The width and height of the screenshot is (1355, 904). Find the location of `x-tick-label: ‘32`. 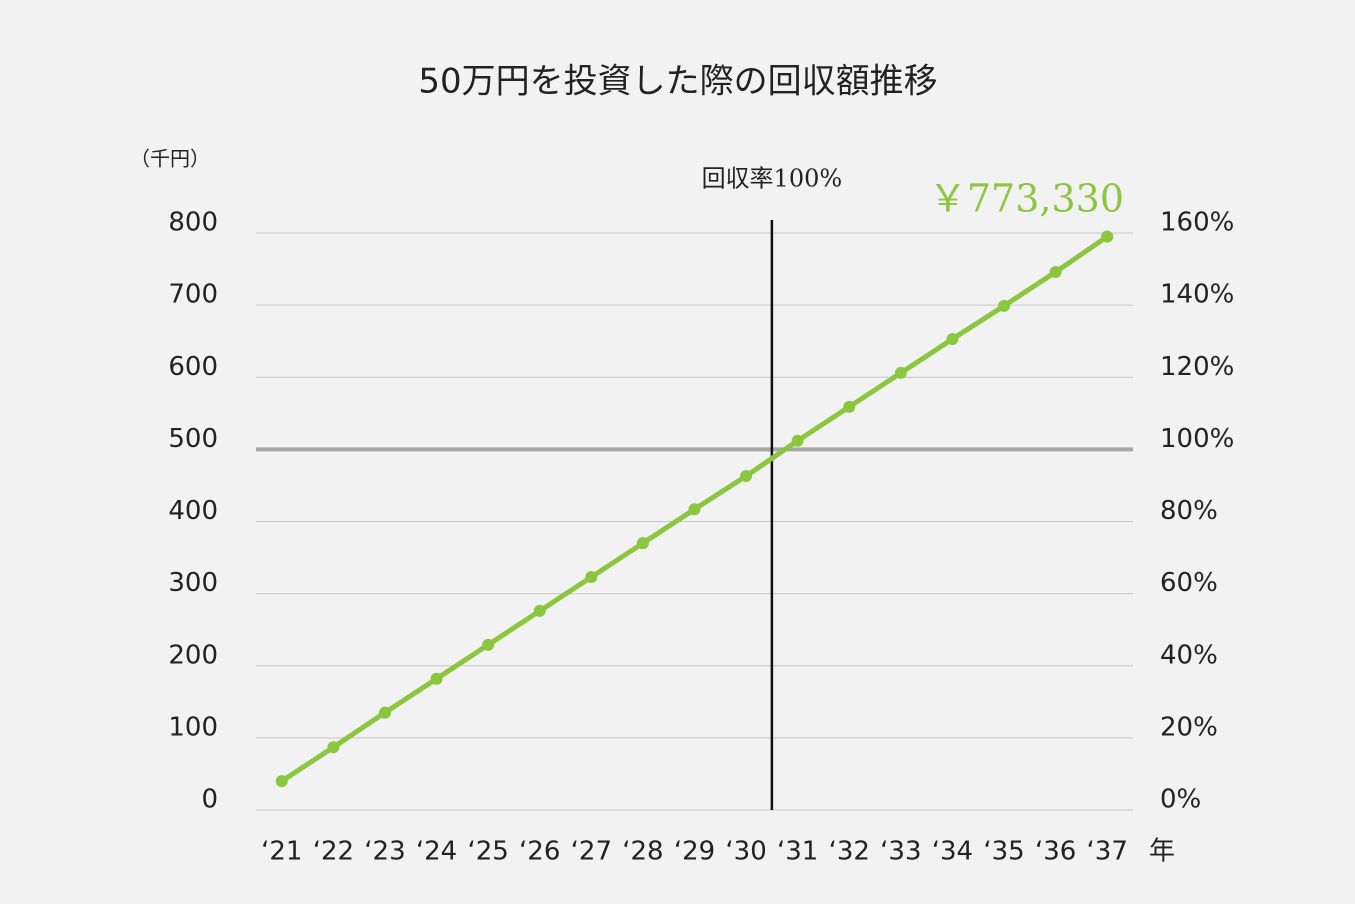

x-tick-label: ‘32 is located at coordinates (849, 852).